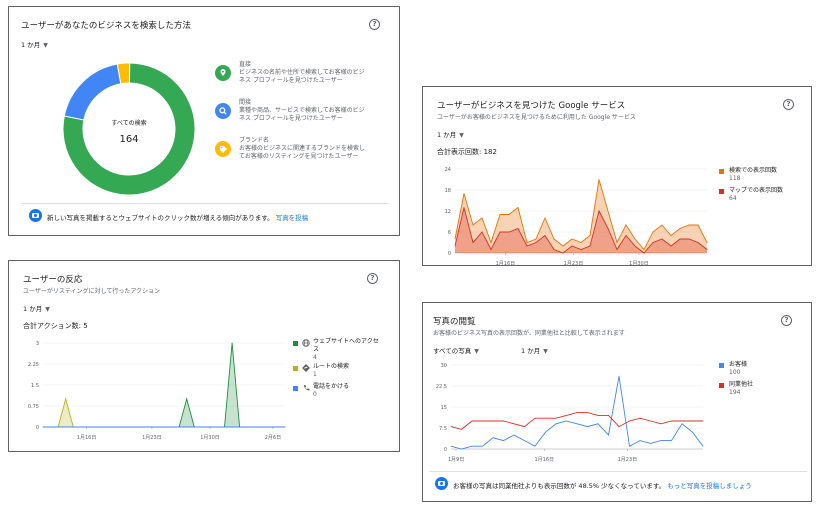 The height and width of the screenshot is (505, 816). I want to click on legend-value: 4, so click(315, 357).